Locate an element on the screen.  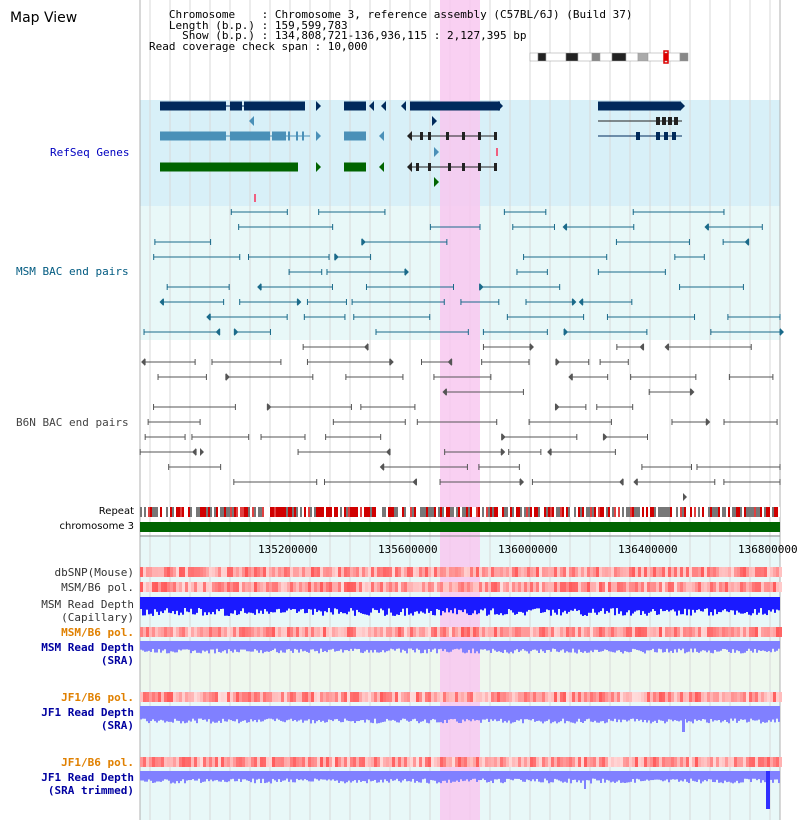
track-label-jf1-b6-pol-trimmed: JF1/B6 pol. is located at coordinates (97, 762).